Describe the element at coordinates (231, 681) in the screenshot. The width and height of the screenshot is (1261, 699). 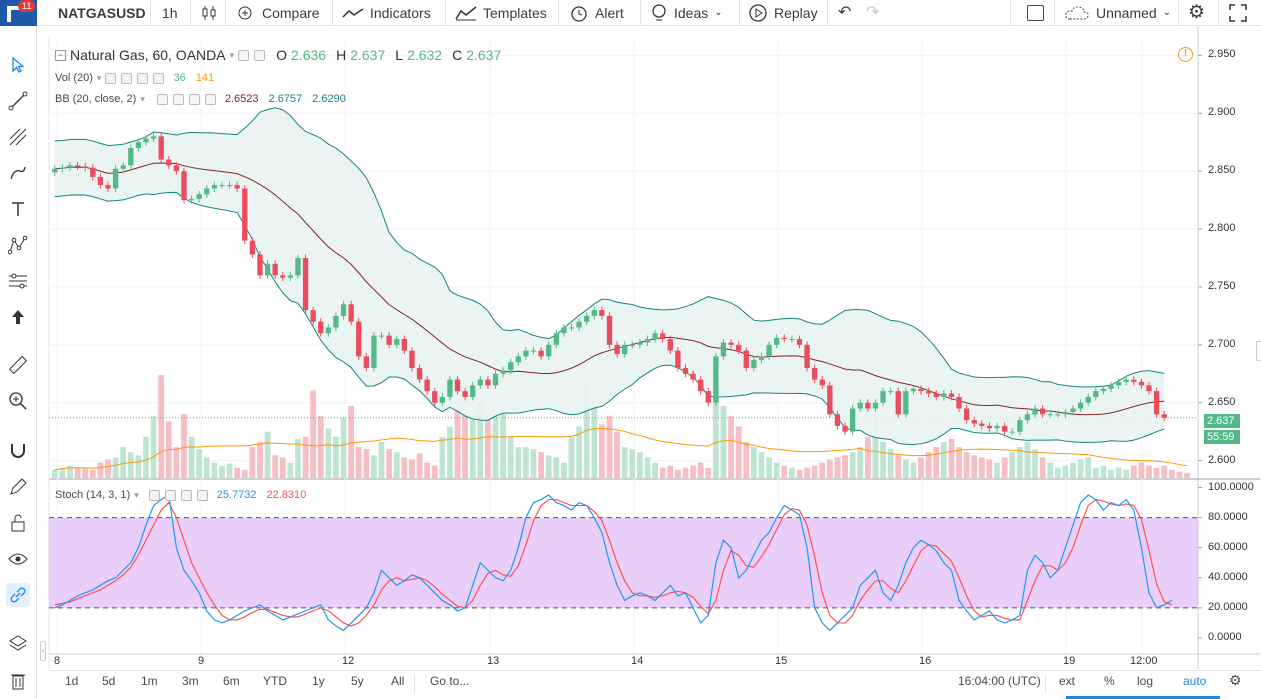
I see `range-6m: 6m` at that location.